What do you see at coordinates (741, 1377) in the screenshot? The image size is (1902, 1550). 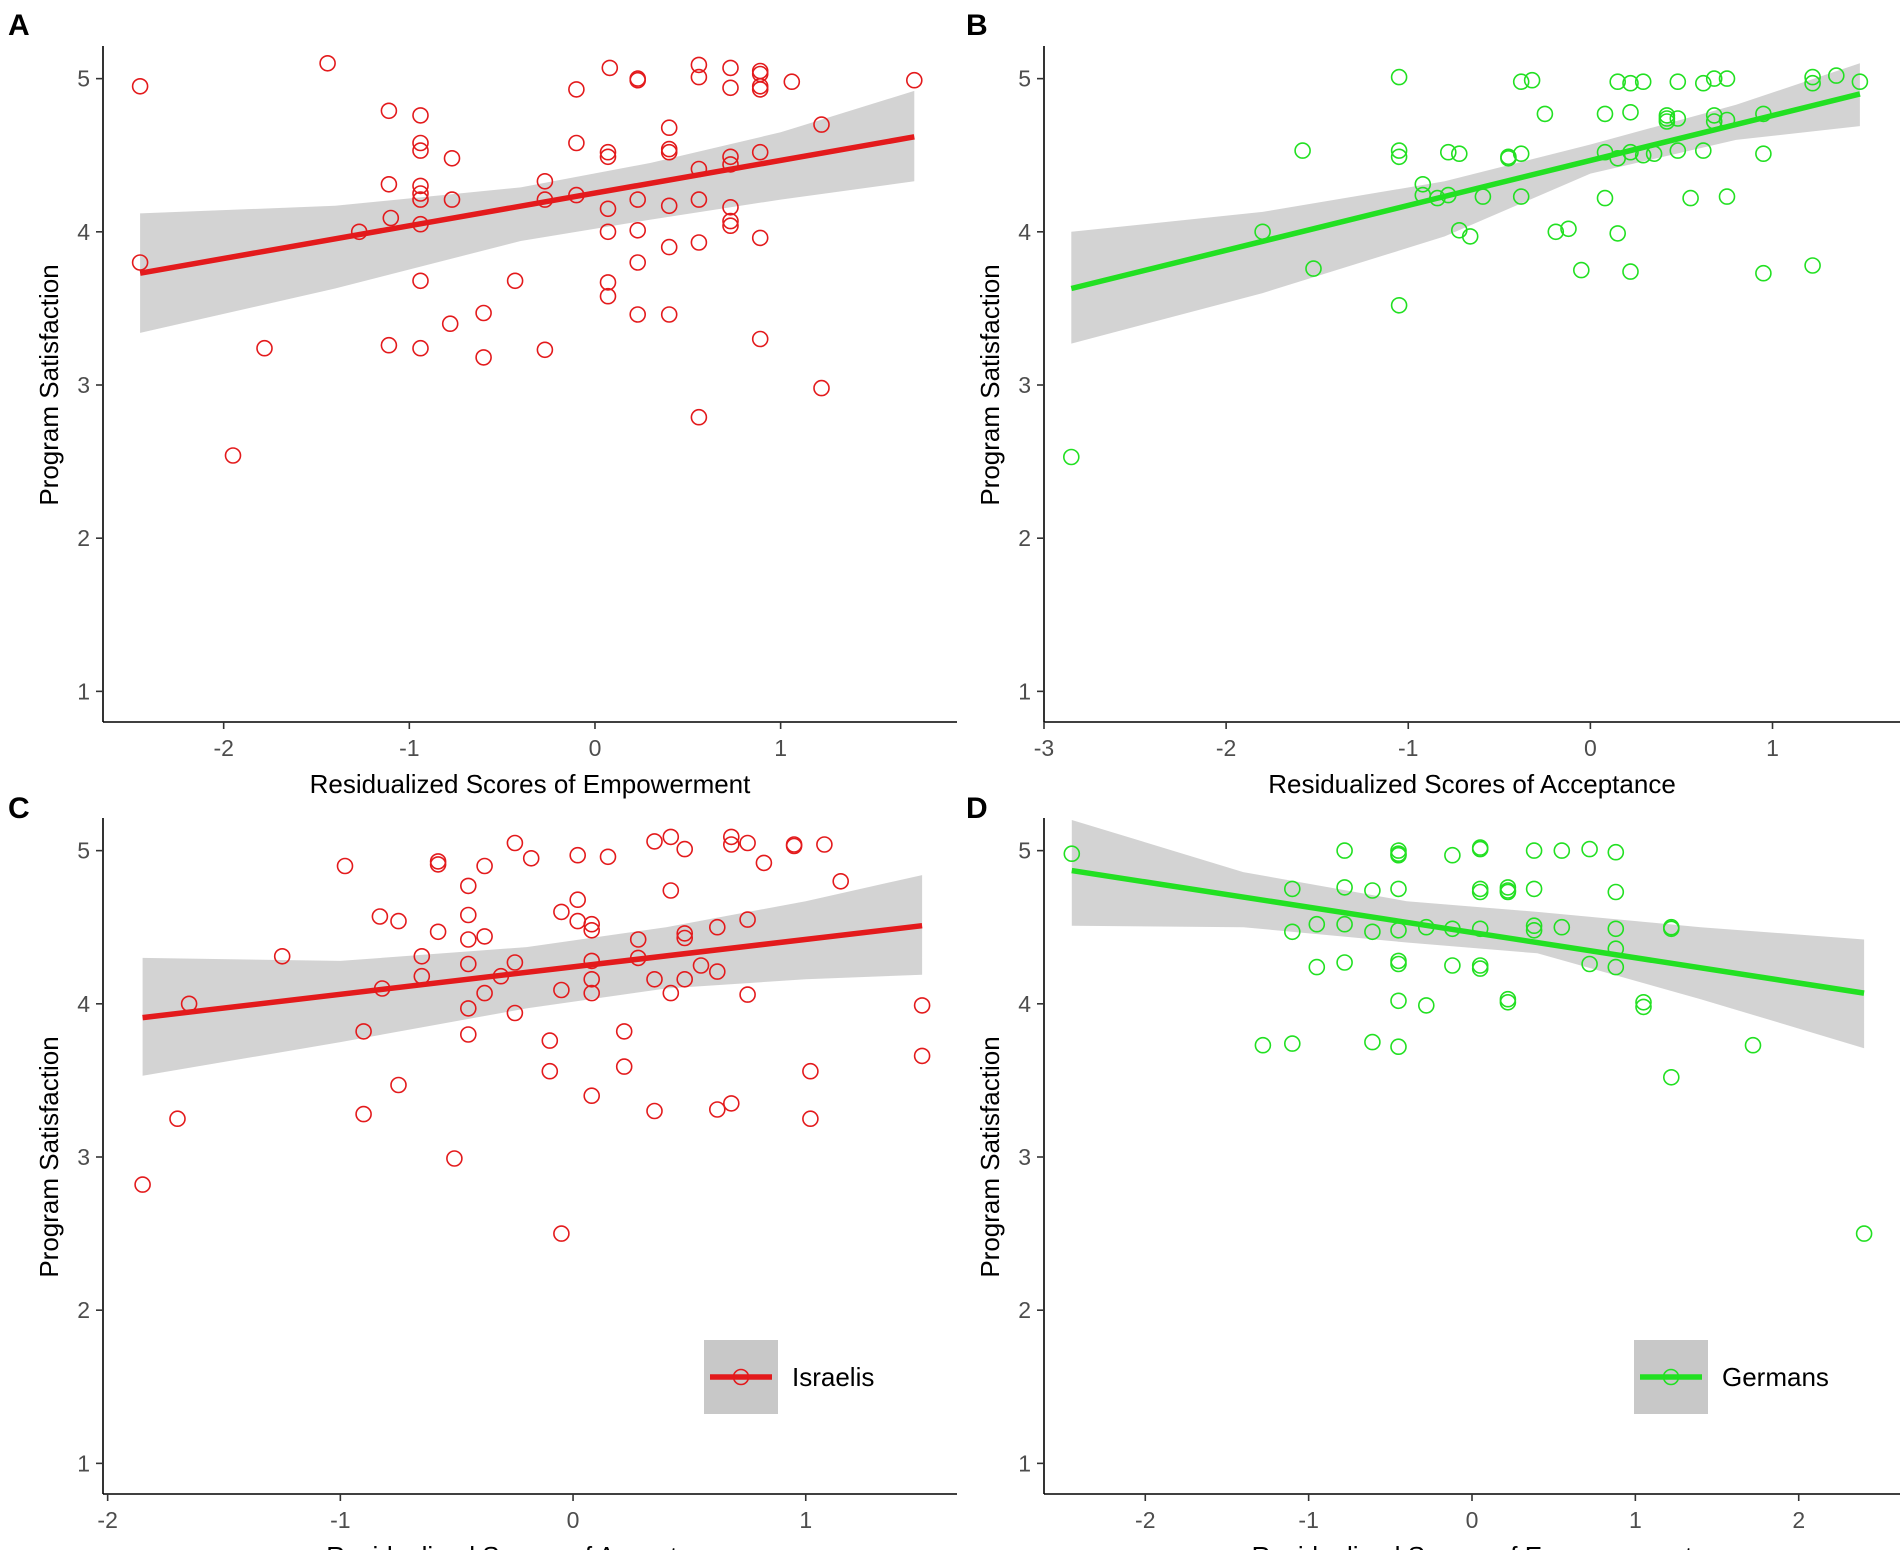 I see `legend-key-point` at bounding box center [741, 1377].